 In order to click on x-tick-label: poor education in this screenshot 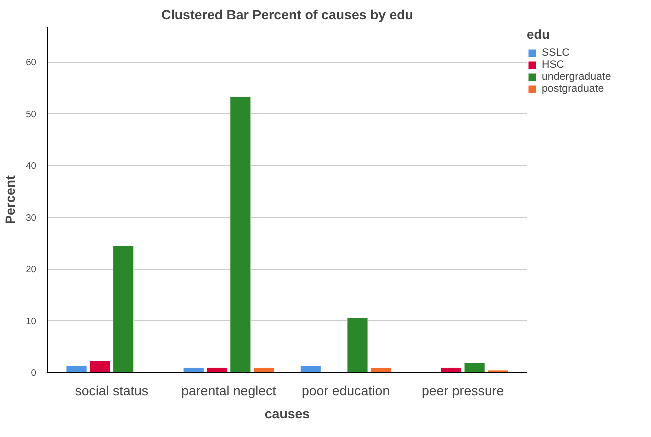, I will do `click(346, 391)`.